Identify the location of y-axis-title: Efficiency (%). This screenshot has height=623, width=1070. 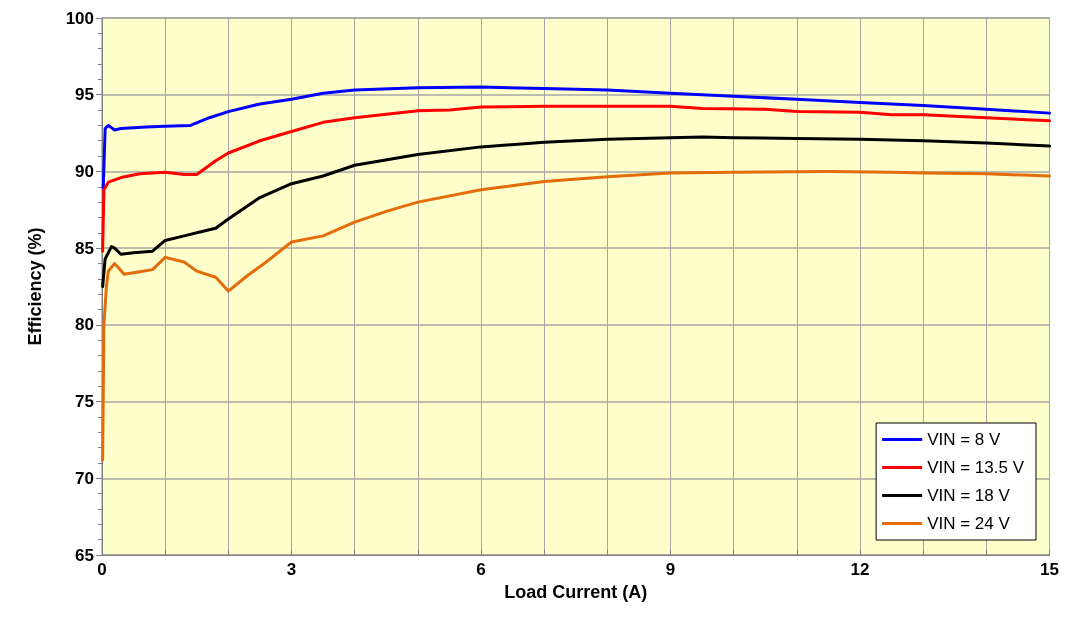
(35, 286).